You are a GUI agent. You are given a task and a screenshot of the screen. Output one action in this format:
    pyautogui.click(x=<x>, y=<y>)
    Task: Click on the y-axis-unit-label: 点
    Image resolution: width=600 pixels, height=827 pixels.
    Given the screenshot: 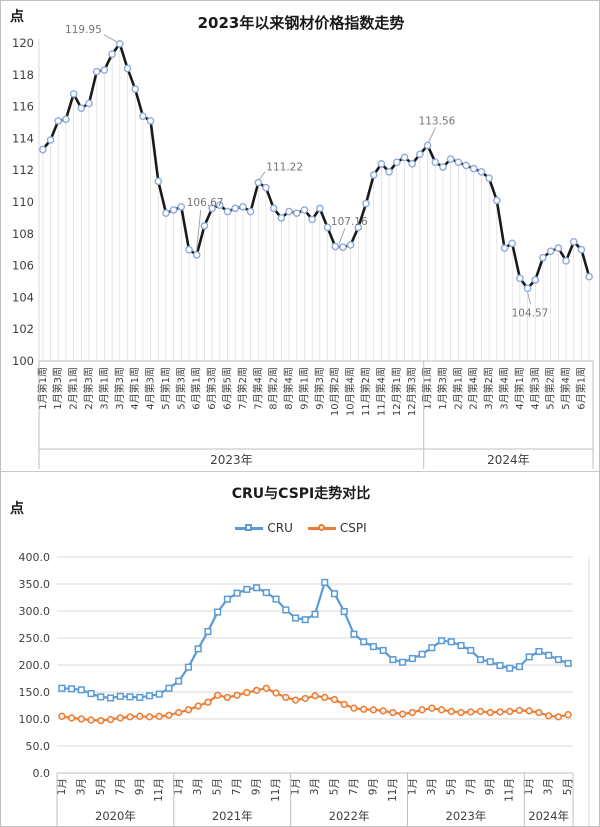 What is the action you would take?
    pyautogui.click(x=17, y=17)
    